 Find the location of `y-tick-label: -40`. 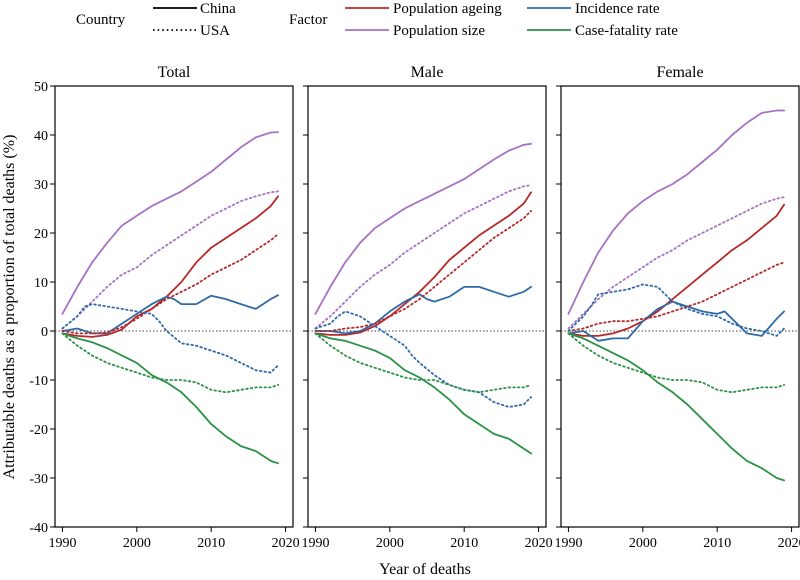

y-tick-label: -40 is located at coordinates (38, 528).